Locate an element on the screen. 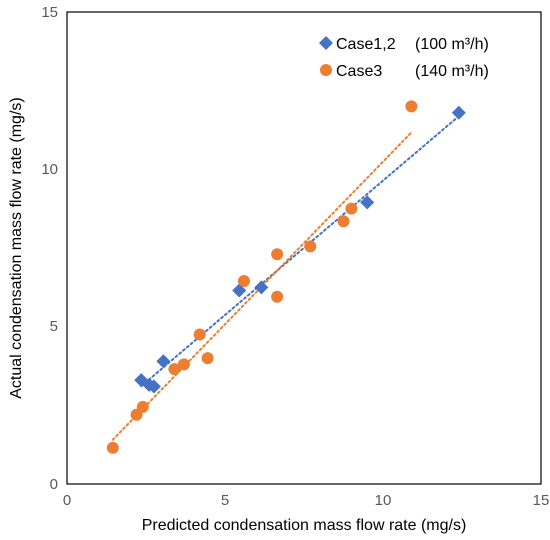  x-tick-label: 15 is located at coordinates (541, 500).